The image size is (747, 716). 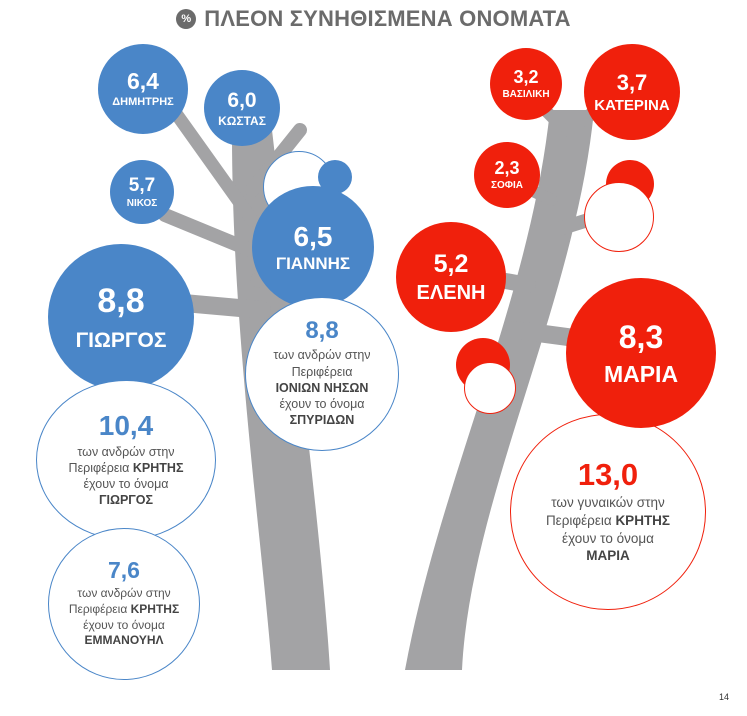 I want to click on info-value: 7,6, so click(x=124, y=570).